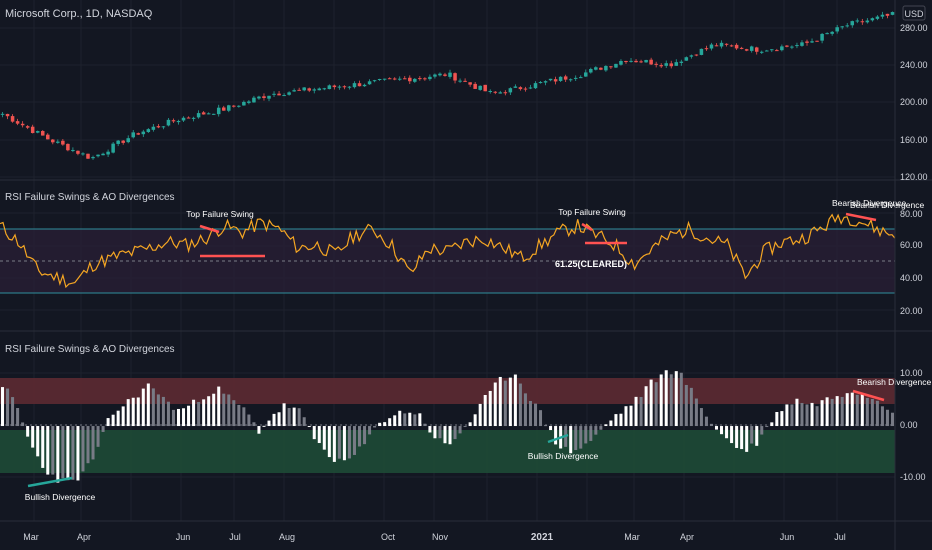 The width and height of the screenshot is (932, 550). Describe the element at coordinates (84, 537) in the screenshot. I see `x-label-apr: Apr` at that location.